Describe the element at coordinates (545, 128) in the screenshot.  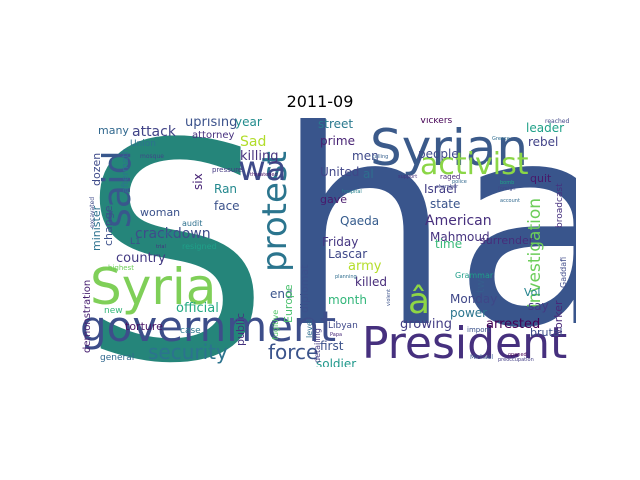
I see `cloud-word: leader` at that location.